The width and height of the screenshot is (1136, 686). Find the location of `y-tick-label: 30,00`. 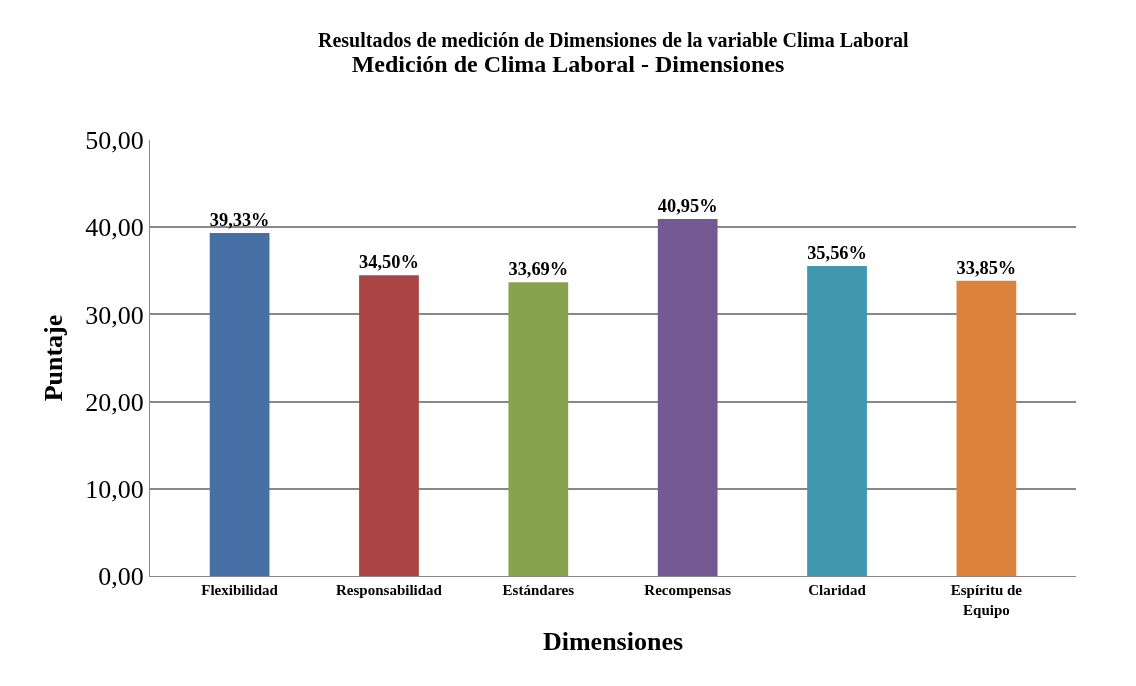

y-tick-label: 30,00 is located at coordinates (114, 315).